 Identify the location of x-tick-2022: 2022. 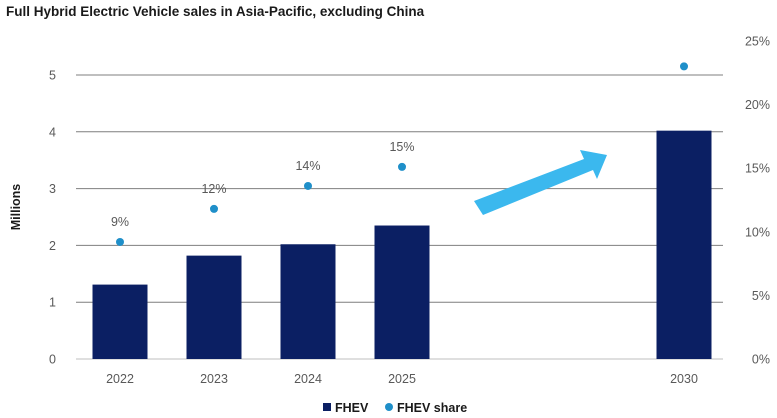
(120, 379).